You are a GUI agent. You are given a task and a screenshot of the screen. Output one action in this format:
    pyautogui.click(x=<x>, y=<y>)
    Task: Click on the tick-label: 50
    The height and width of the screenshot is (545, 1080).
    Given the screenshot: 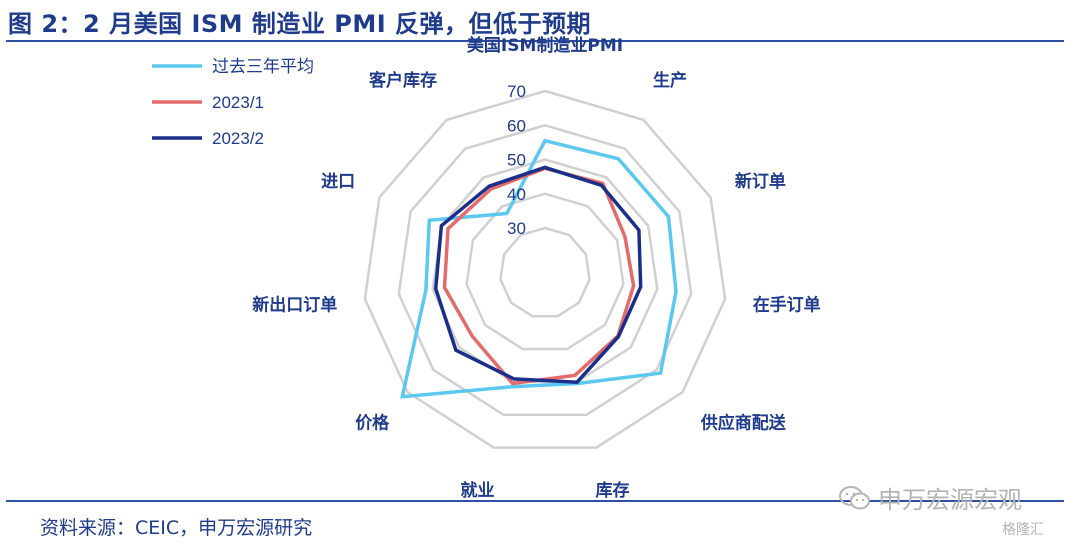 What is the action you would take?
    pyautogui.click(x=516, y=160)
    